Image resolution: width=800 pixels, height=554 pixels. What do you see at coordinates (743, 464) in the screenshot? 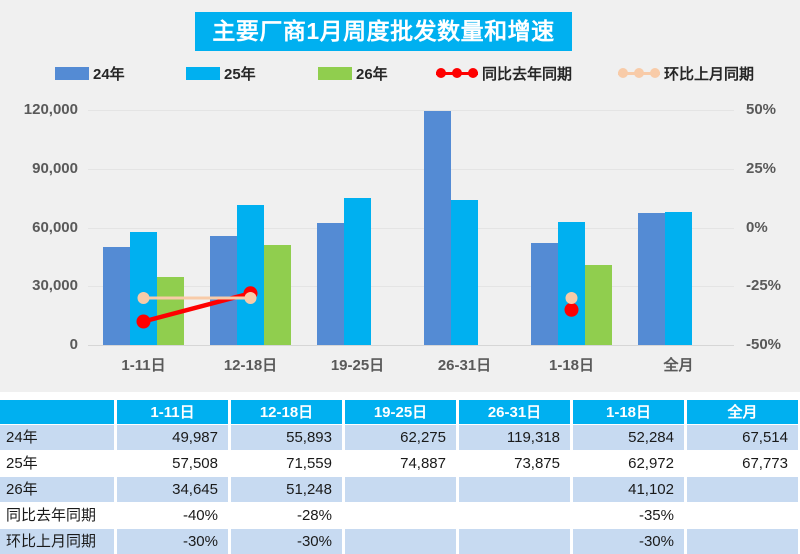
I see `table-cell: 67,773` at bounding box center [743, 464].